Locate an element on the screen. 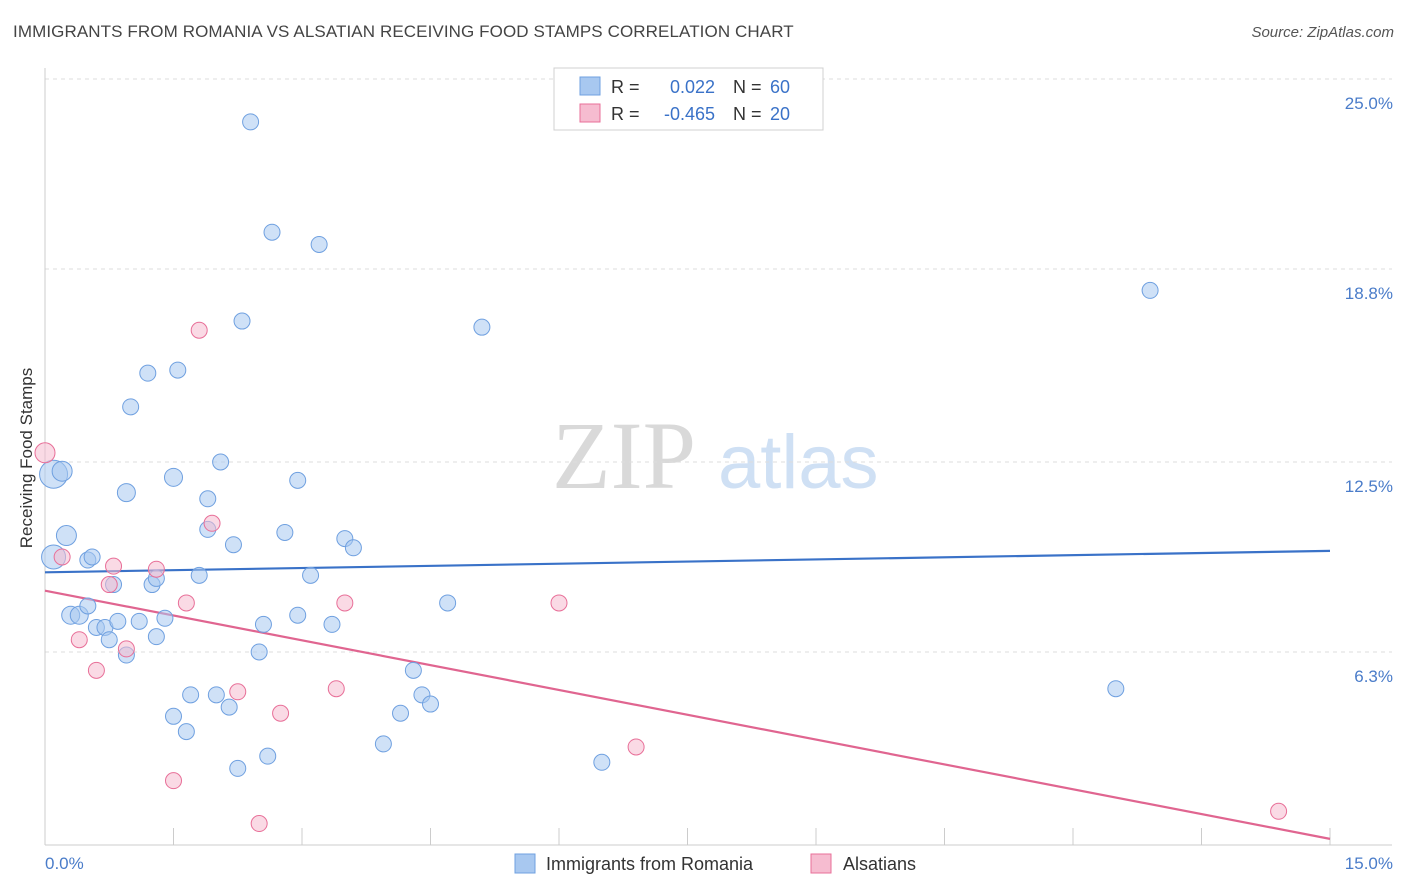 The image size is (1406, 892). legend-swatch-alsatians is located at coordinates (590, 113).